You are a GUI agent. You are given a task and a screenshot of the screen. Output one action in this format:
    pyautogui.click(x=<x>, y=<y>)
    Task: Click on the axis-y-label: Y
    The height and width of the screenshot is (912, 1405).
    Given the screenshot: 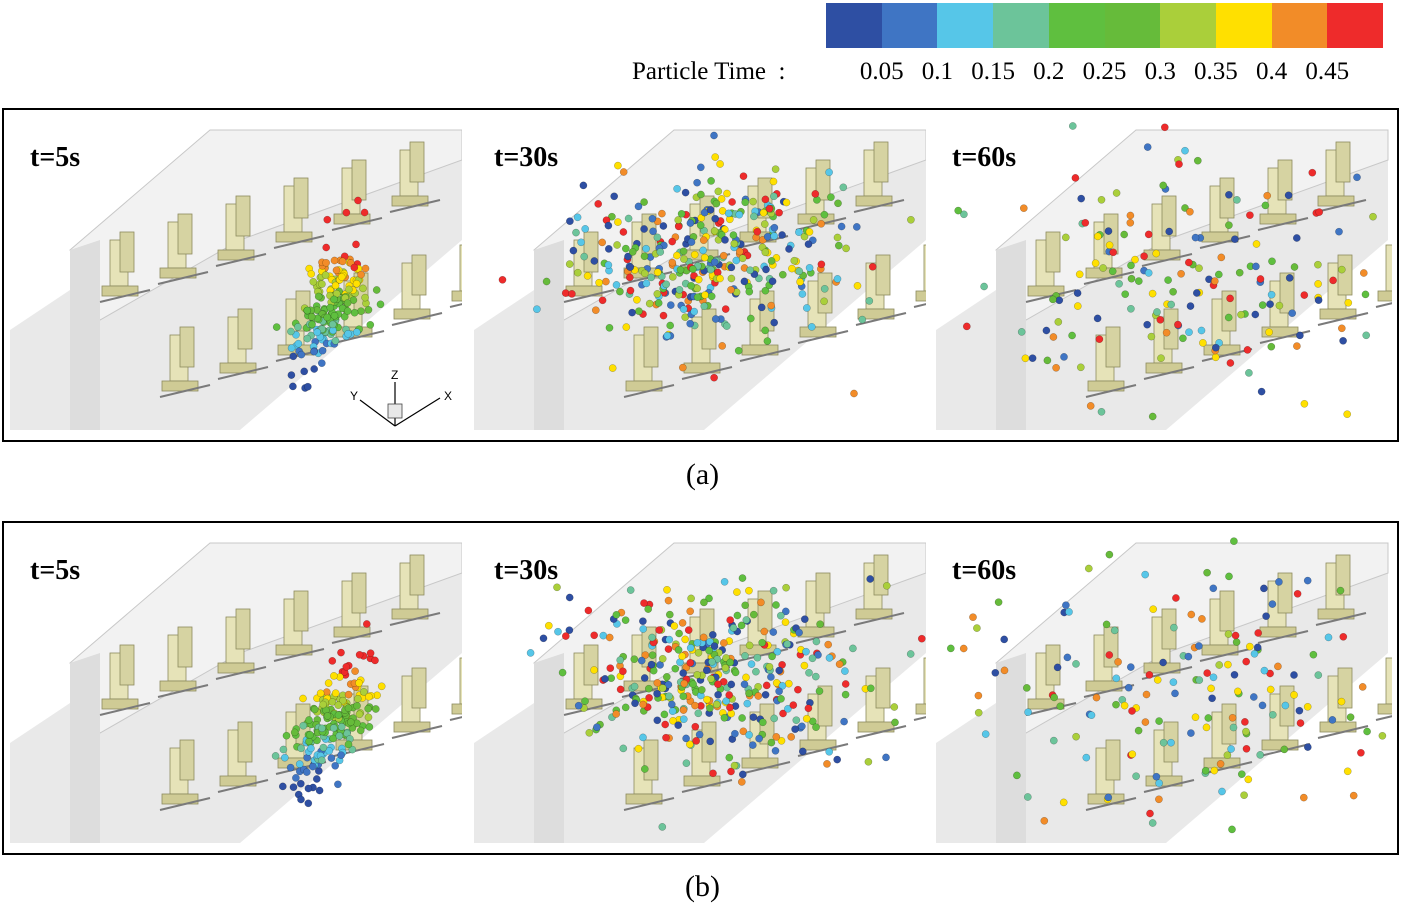 What is the action you would take?
    pyautogui.click(x=354, y=396)
    